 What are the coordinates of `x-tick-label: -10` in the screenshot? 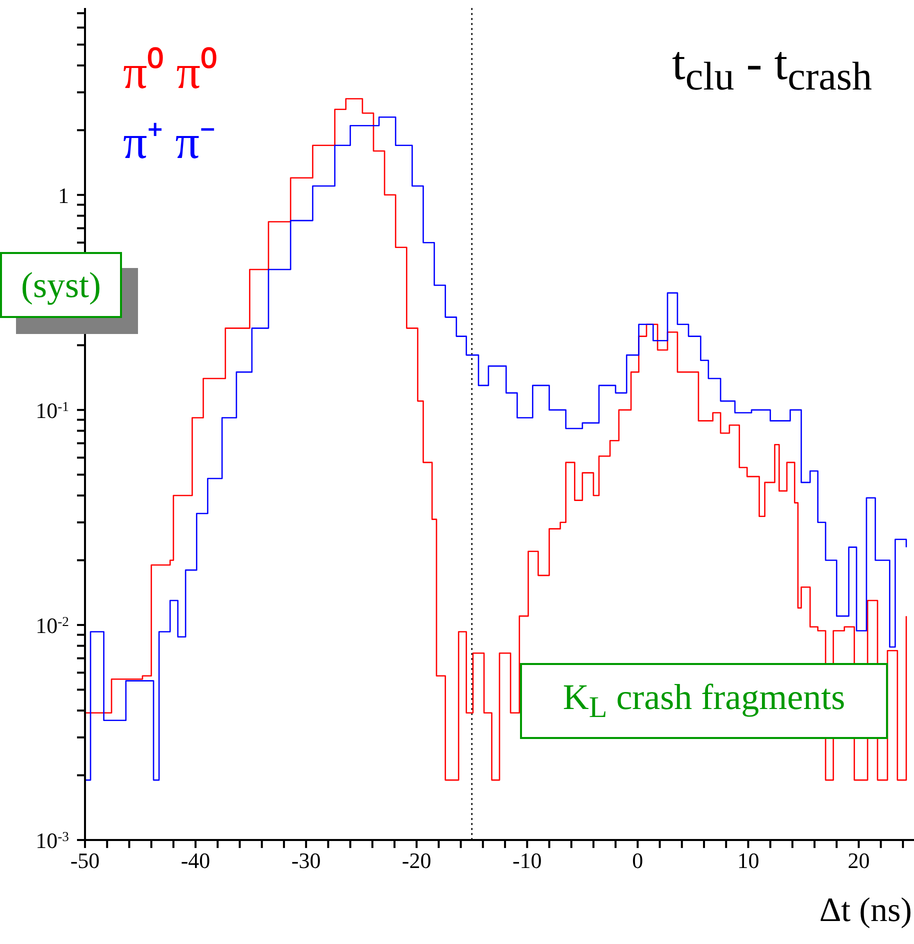 It's located at (527, 860).